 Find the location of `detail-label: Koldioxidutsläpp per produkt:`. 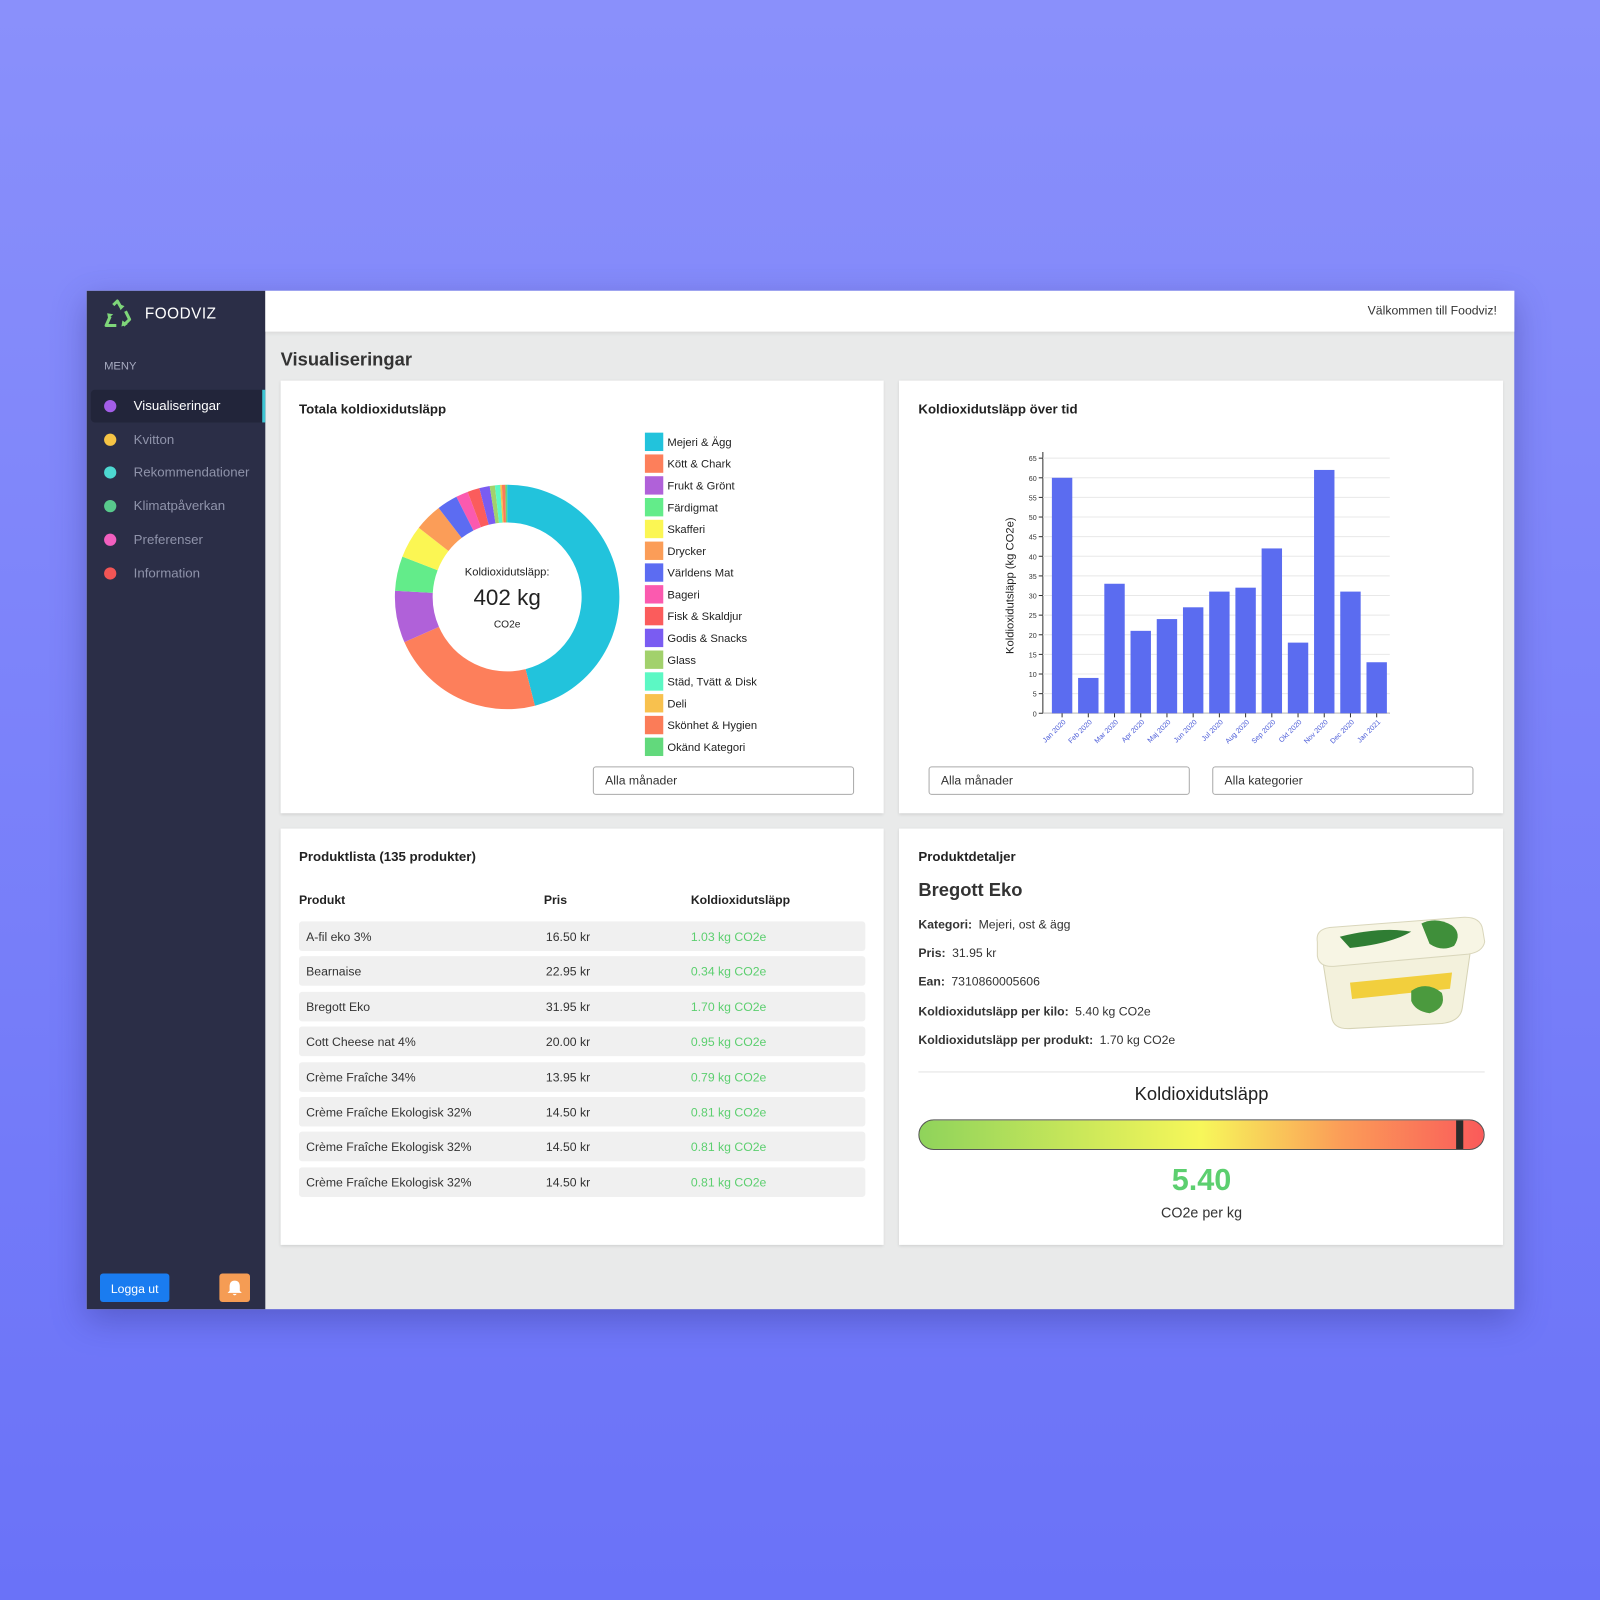

detail-label: Koldioxidutsläpp per produkt: is located at coordinates (1006, 1039).